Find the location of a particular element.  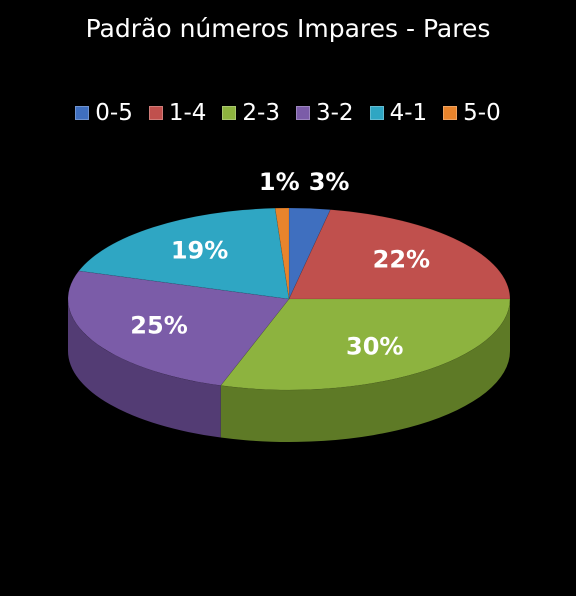

legend-label: 4-1 is located at coordinates (408, 113).